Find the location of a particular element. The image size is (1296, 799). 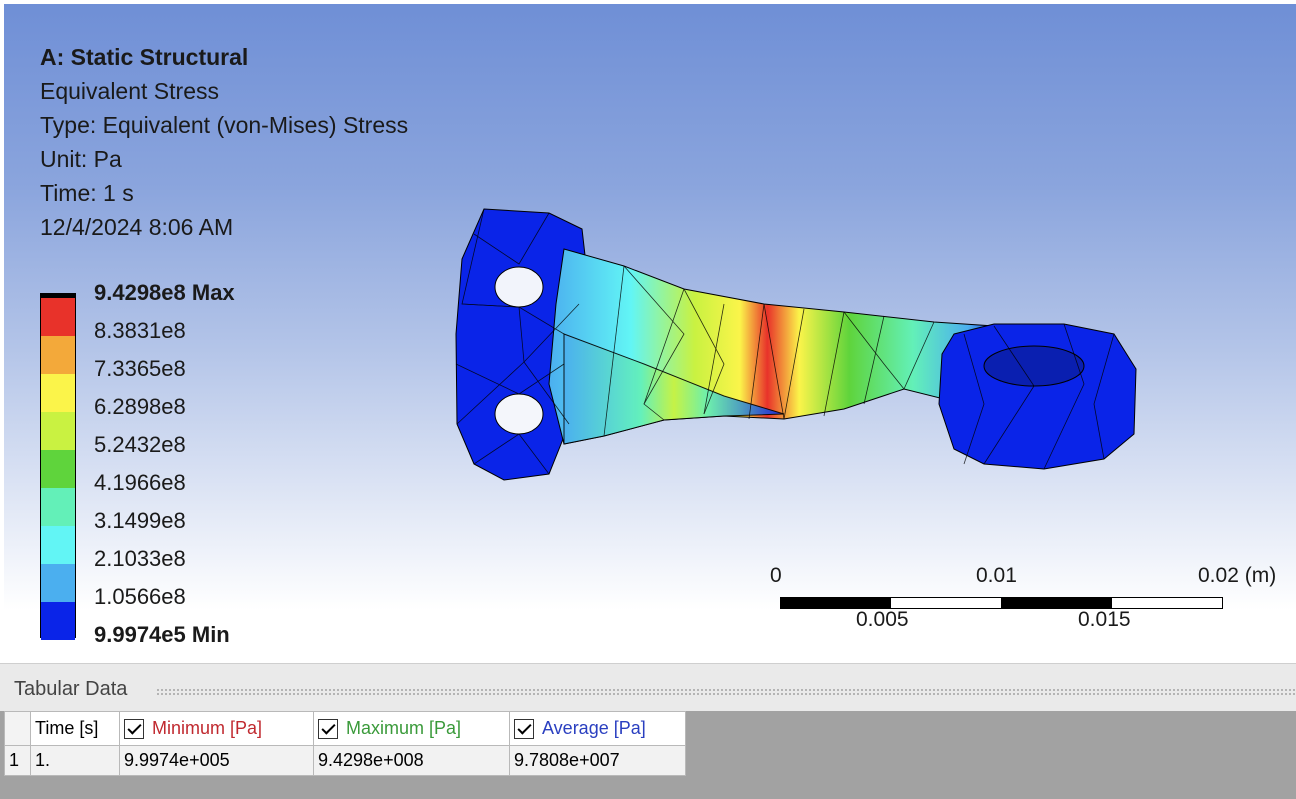

cell-maximum: 9.4298e+008 is located at coordinates (411, 760).